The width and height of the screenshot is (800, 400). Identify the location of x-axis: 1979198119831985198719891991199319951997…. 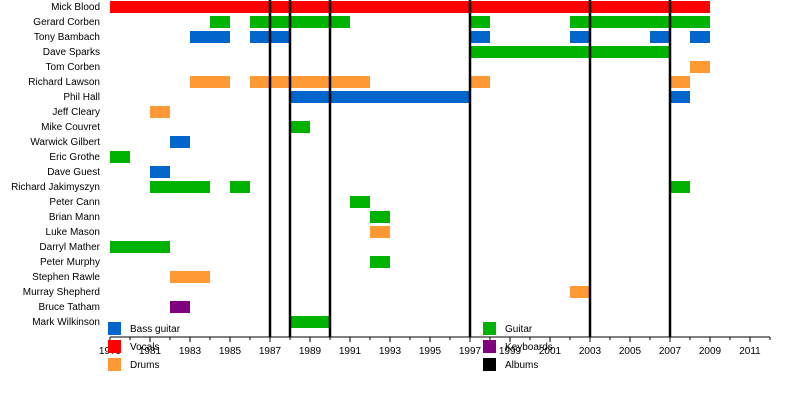
(435, 346).